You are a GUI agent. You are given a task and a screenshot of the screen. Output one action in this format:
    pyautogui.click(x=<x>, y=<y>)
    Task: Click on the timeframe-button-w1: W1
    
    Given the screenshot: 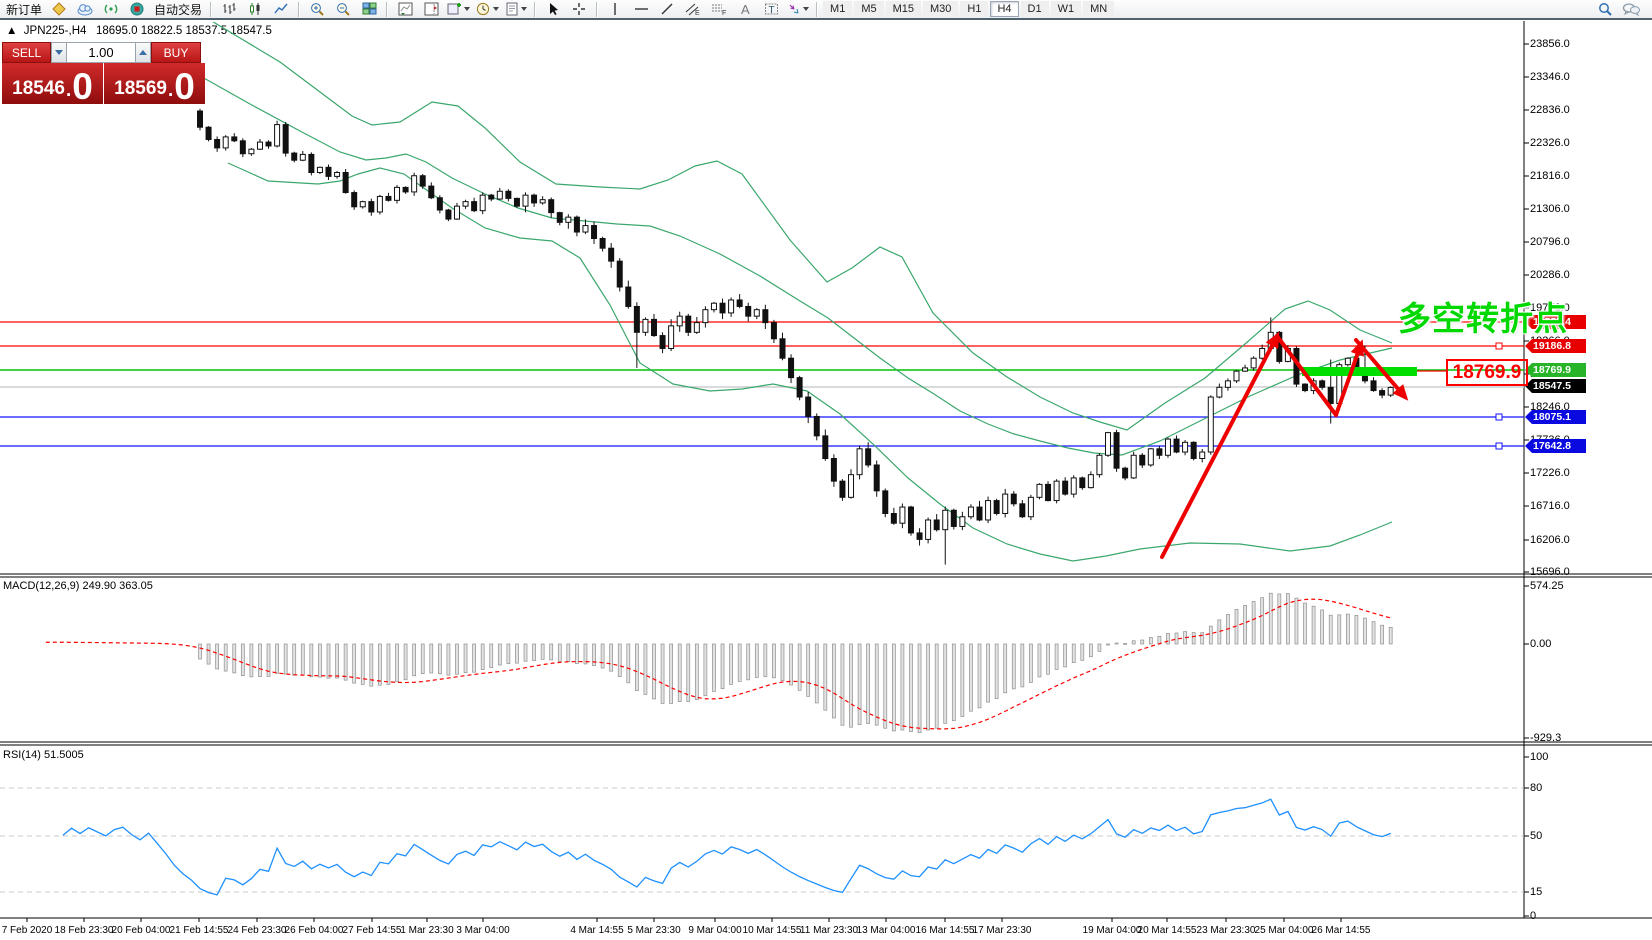 What is the action you would take?
    pyautogui.click(x=1066, y=9)
    